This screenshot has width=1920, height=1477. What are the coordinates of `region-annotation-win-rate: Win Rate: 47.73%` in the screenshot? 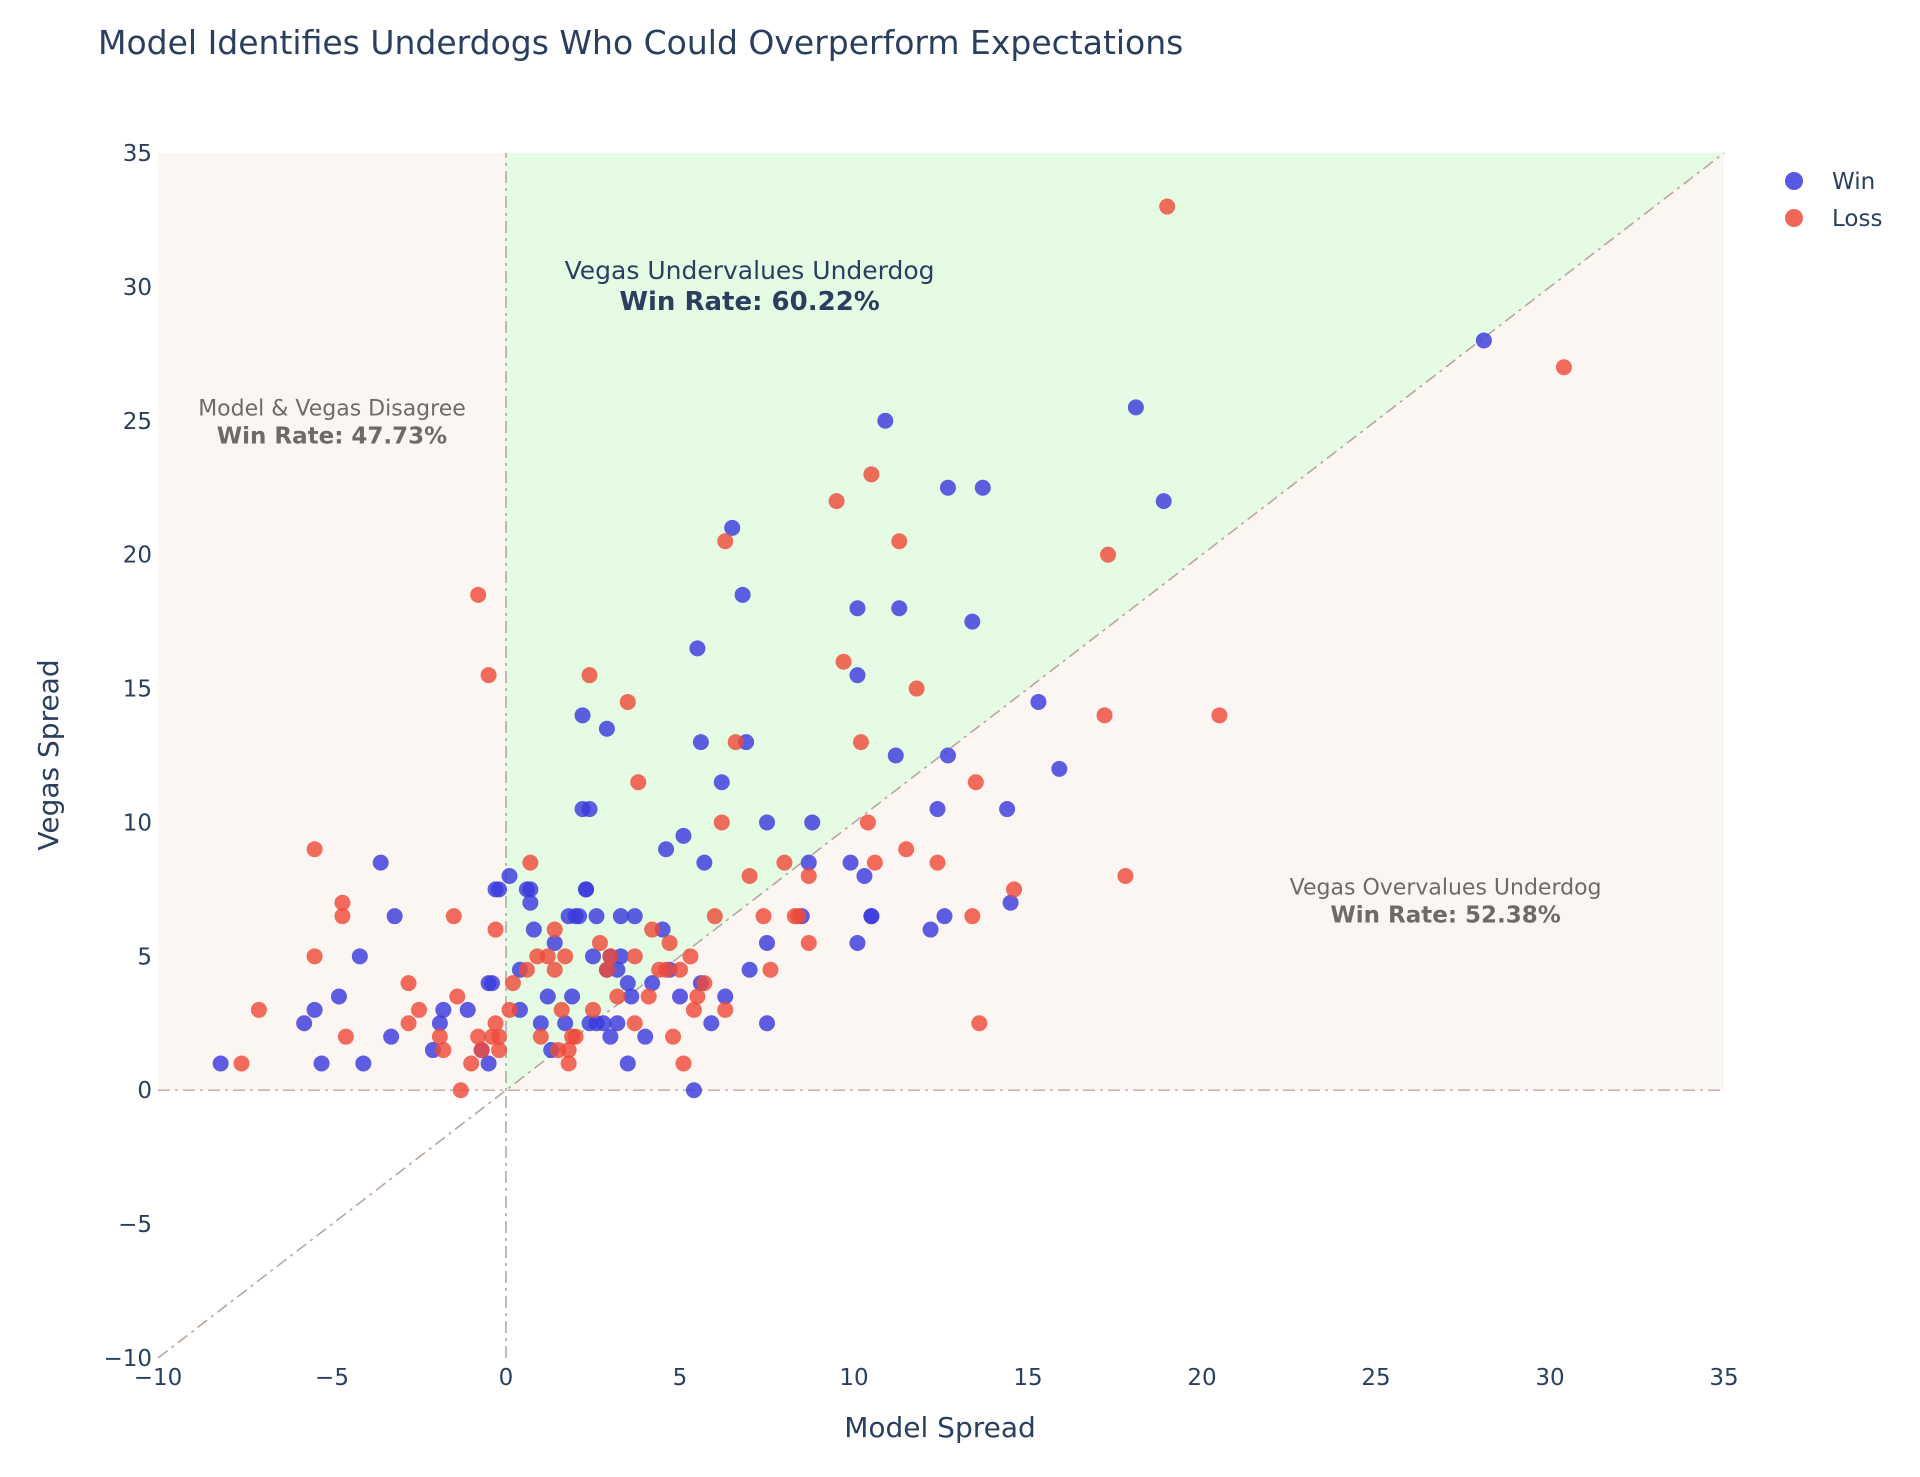 It's located at (332, 436).